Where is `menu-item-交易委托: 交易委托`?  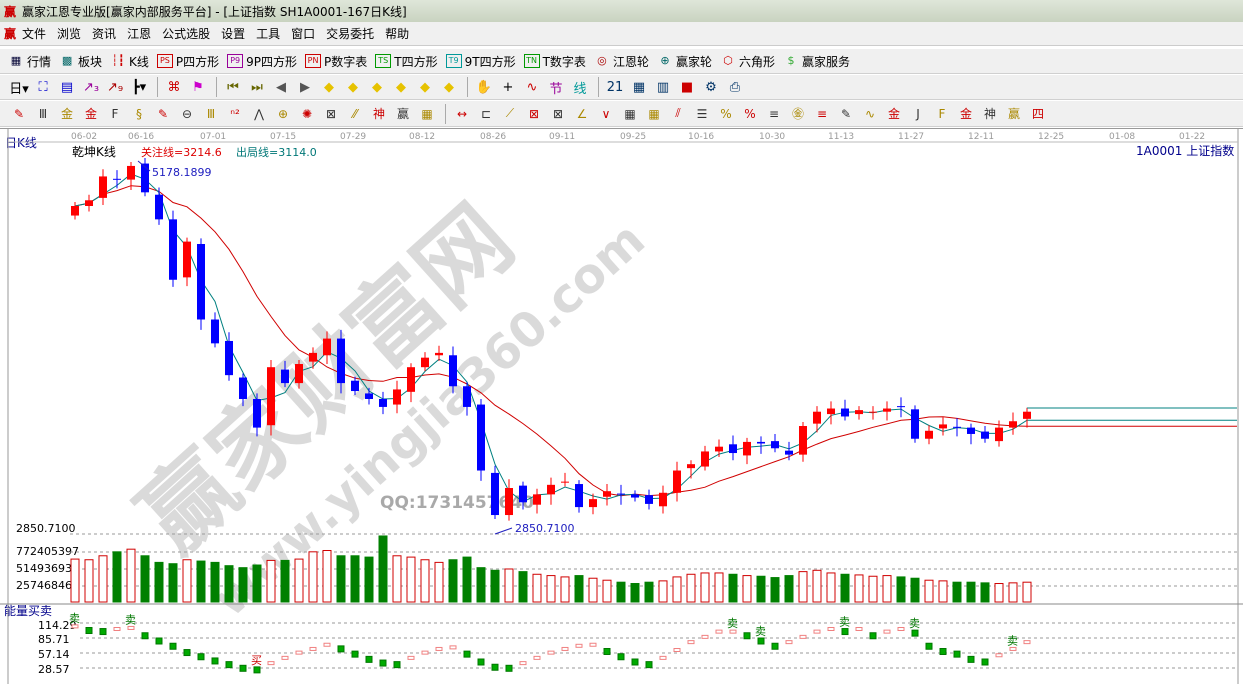 menu-item-交易委托: 交易委托 is located at coordinates (350, 34).